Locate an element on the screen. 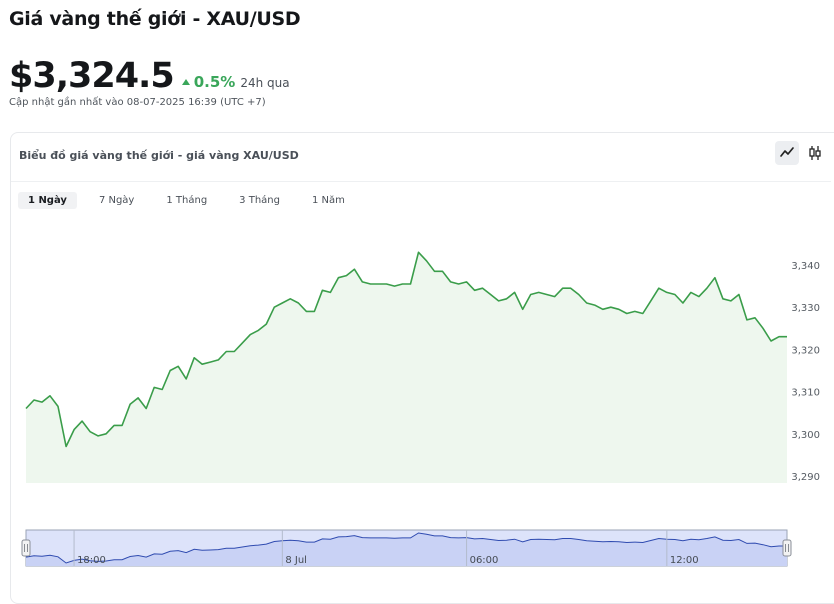 The image size is (834, 604). line-chart-icon is located at coordinates (787, 152).